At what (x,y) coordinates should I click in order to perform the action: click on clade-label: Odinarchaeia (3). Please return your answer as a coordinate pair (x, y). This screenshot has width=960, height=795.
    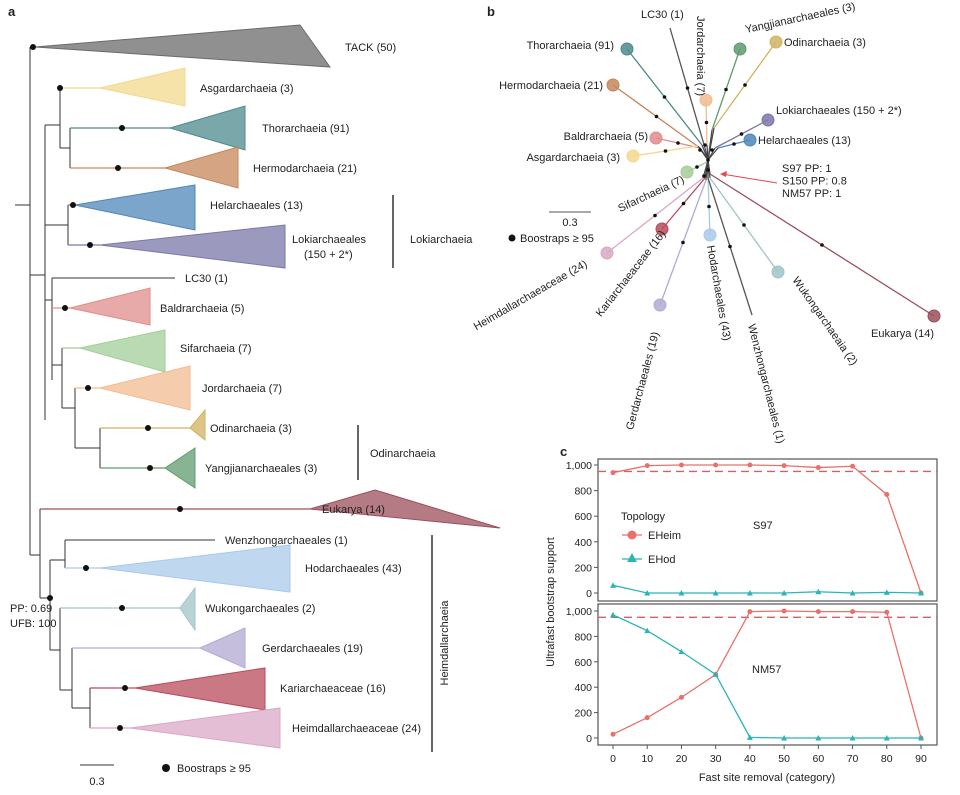
    Looking at the image, I should click on (251, 429).